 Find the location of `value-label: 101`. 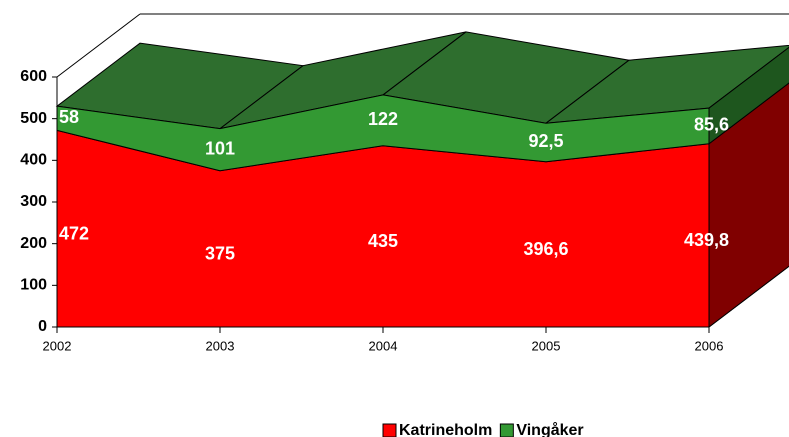

value-label: 101 is located at coordinates (220, 148).